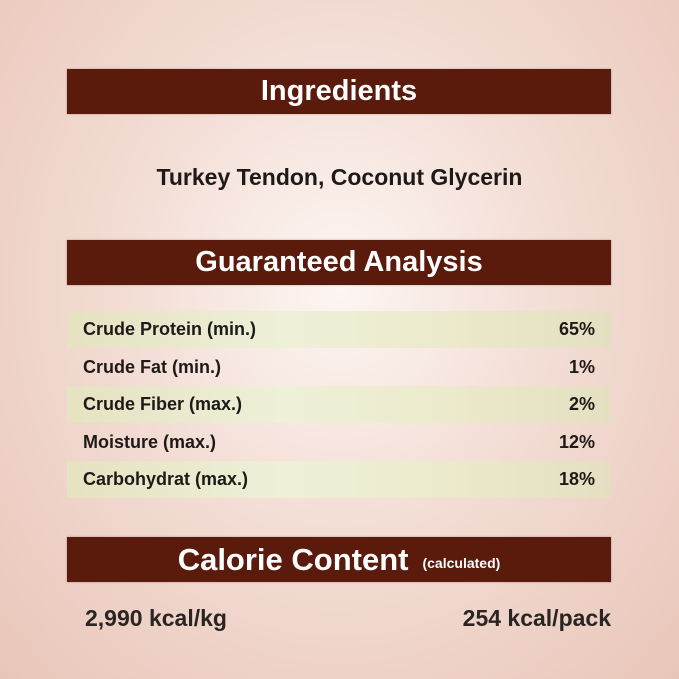  I want to click on analysis-row: Crude Fiber (max.) 2%, so click(339, 404).